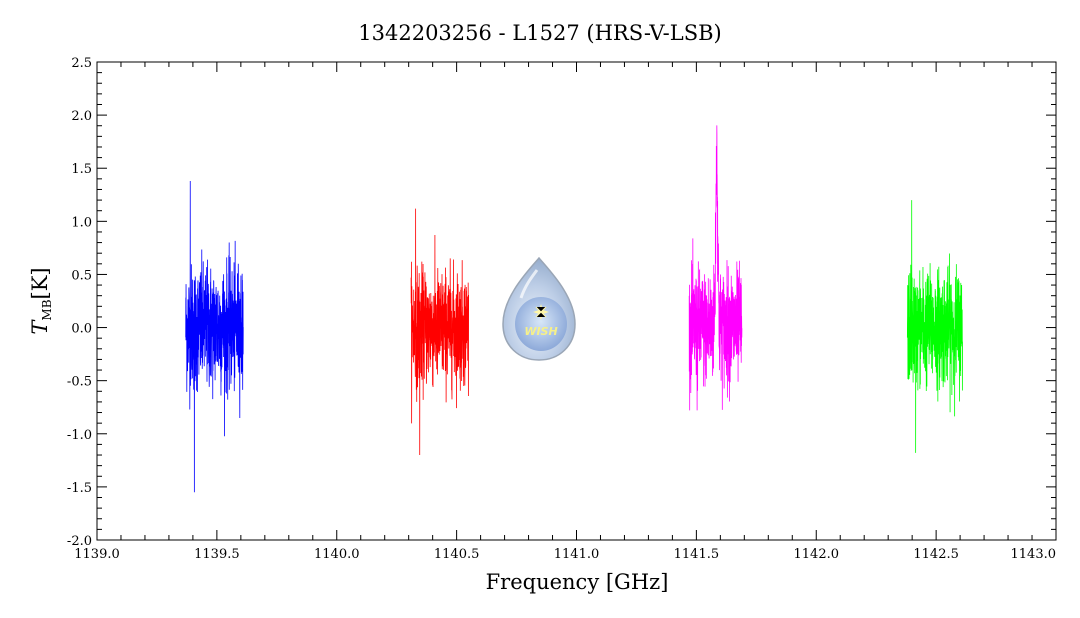  What do you see at coordinates (577, 554) in the screenshot?
I see `x-tick-label: 1141.0` at bounding box center [577, 554].